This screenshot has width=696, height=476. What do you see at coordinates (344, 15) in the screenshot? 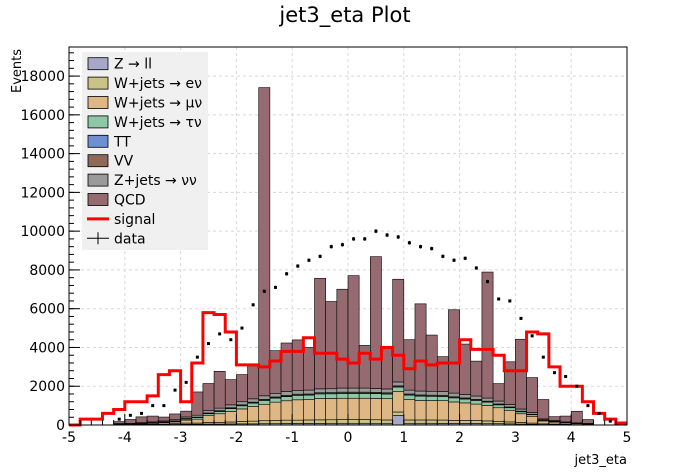
I see `chart-title: jet3_eta Plot` at bounding box center [344, 15].